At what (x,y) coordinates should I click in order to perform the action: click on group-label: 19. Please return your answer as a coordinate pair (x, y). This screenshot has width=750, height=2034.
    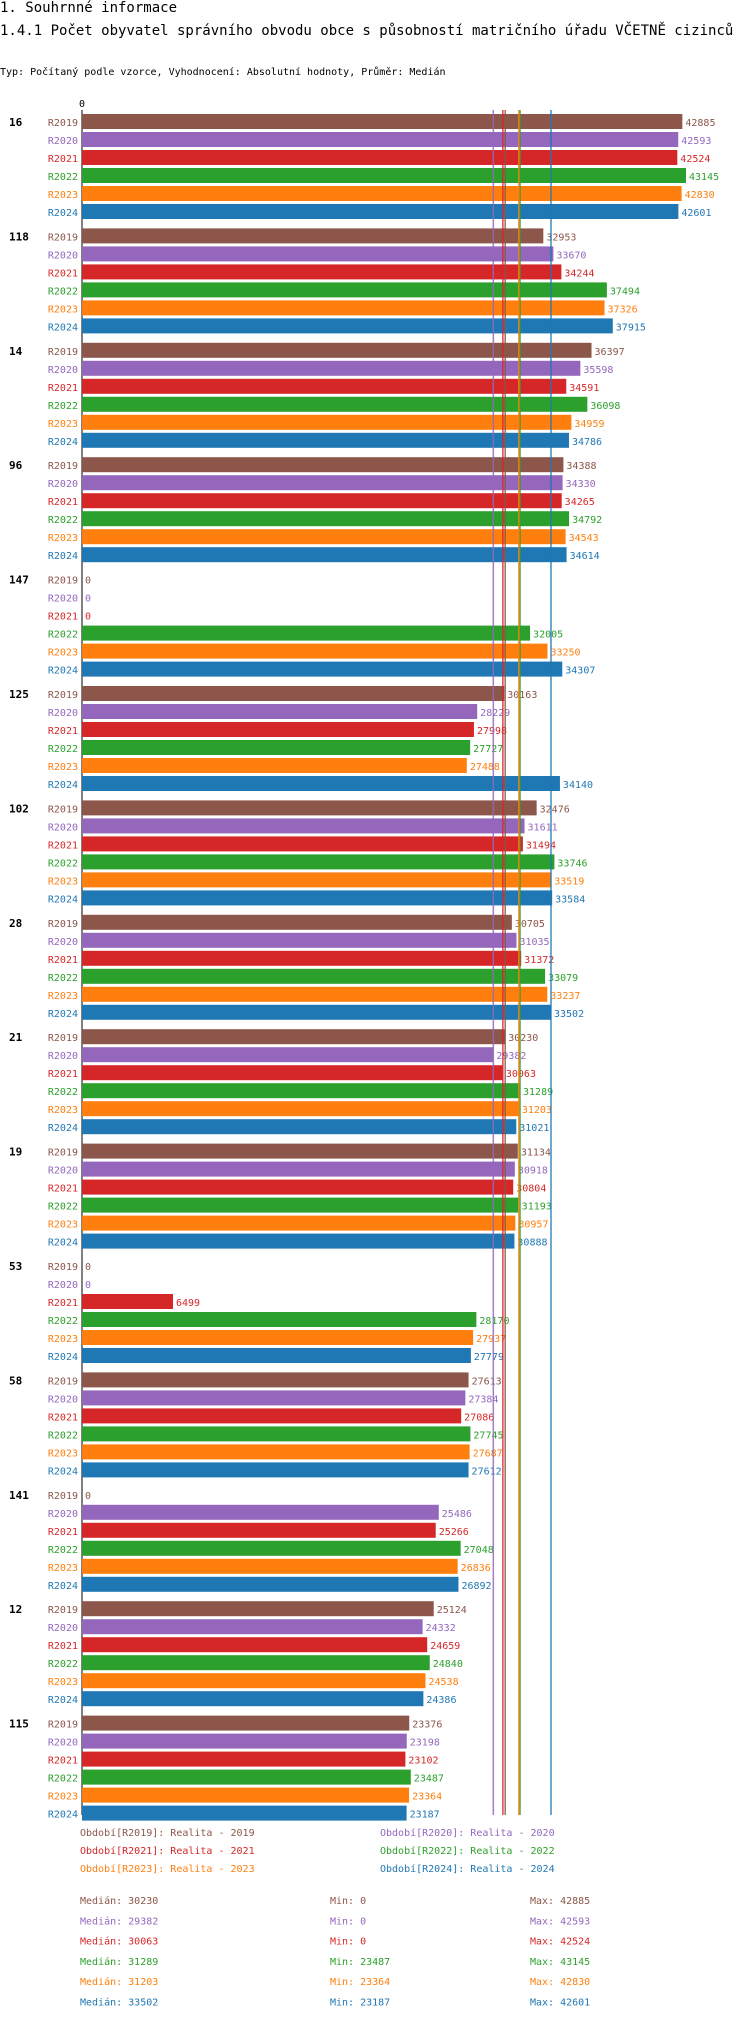
    Looking at the image, I should click on (15, 1152).